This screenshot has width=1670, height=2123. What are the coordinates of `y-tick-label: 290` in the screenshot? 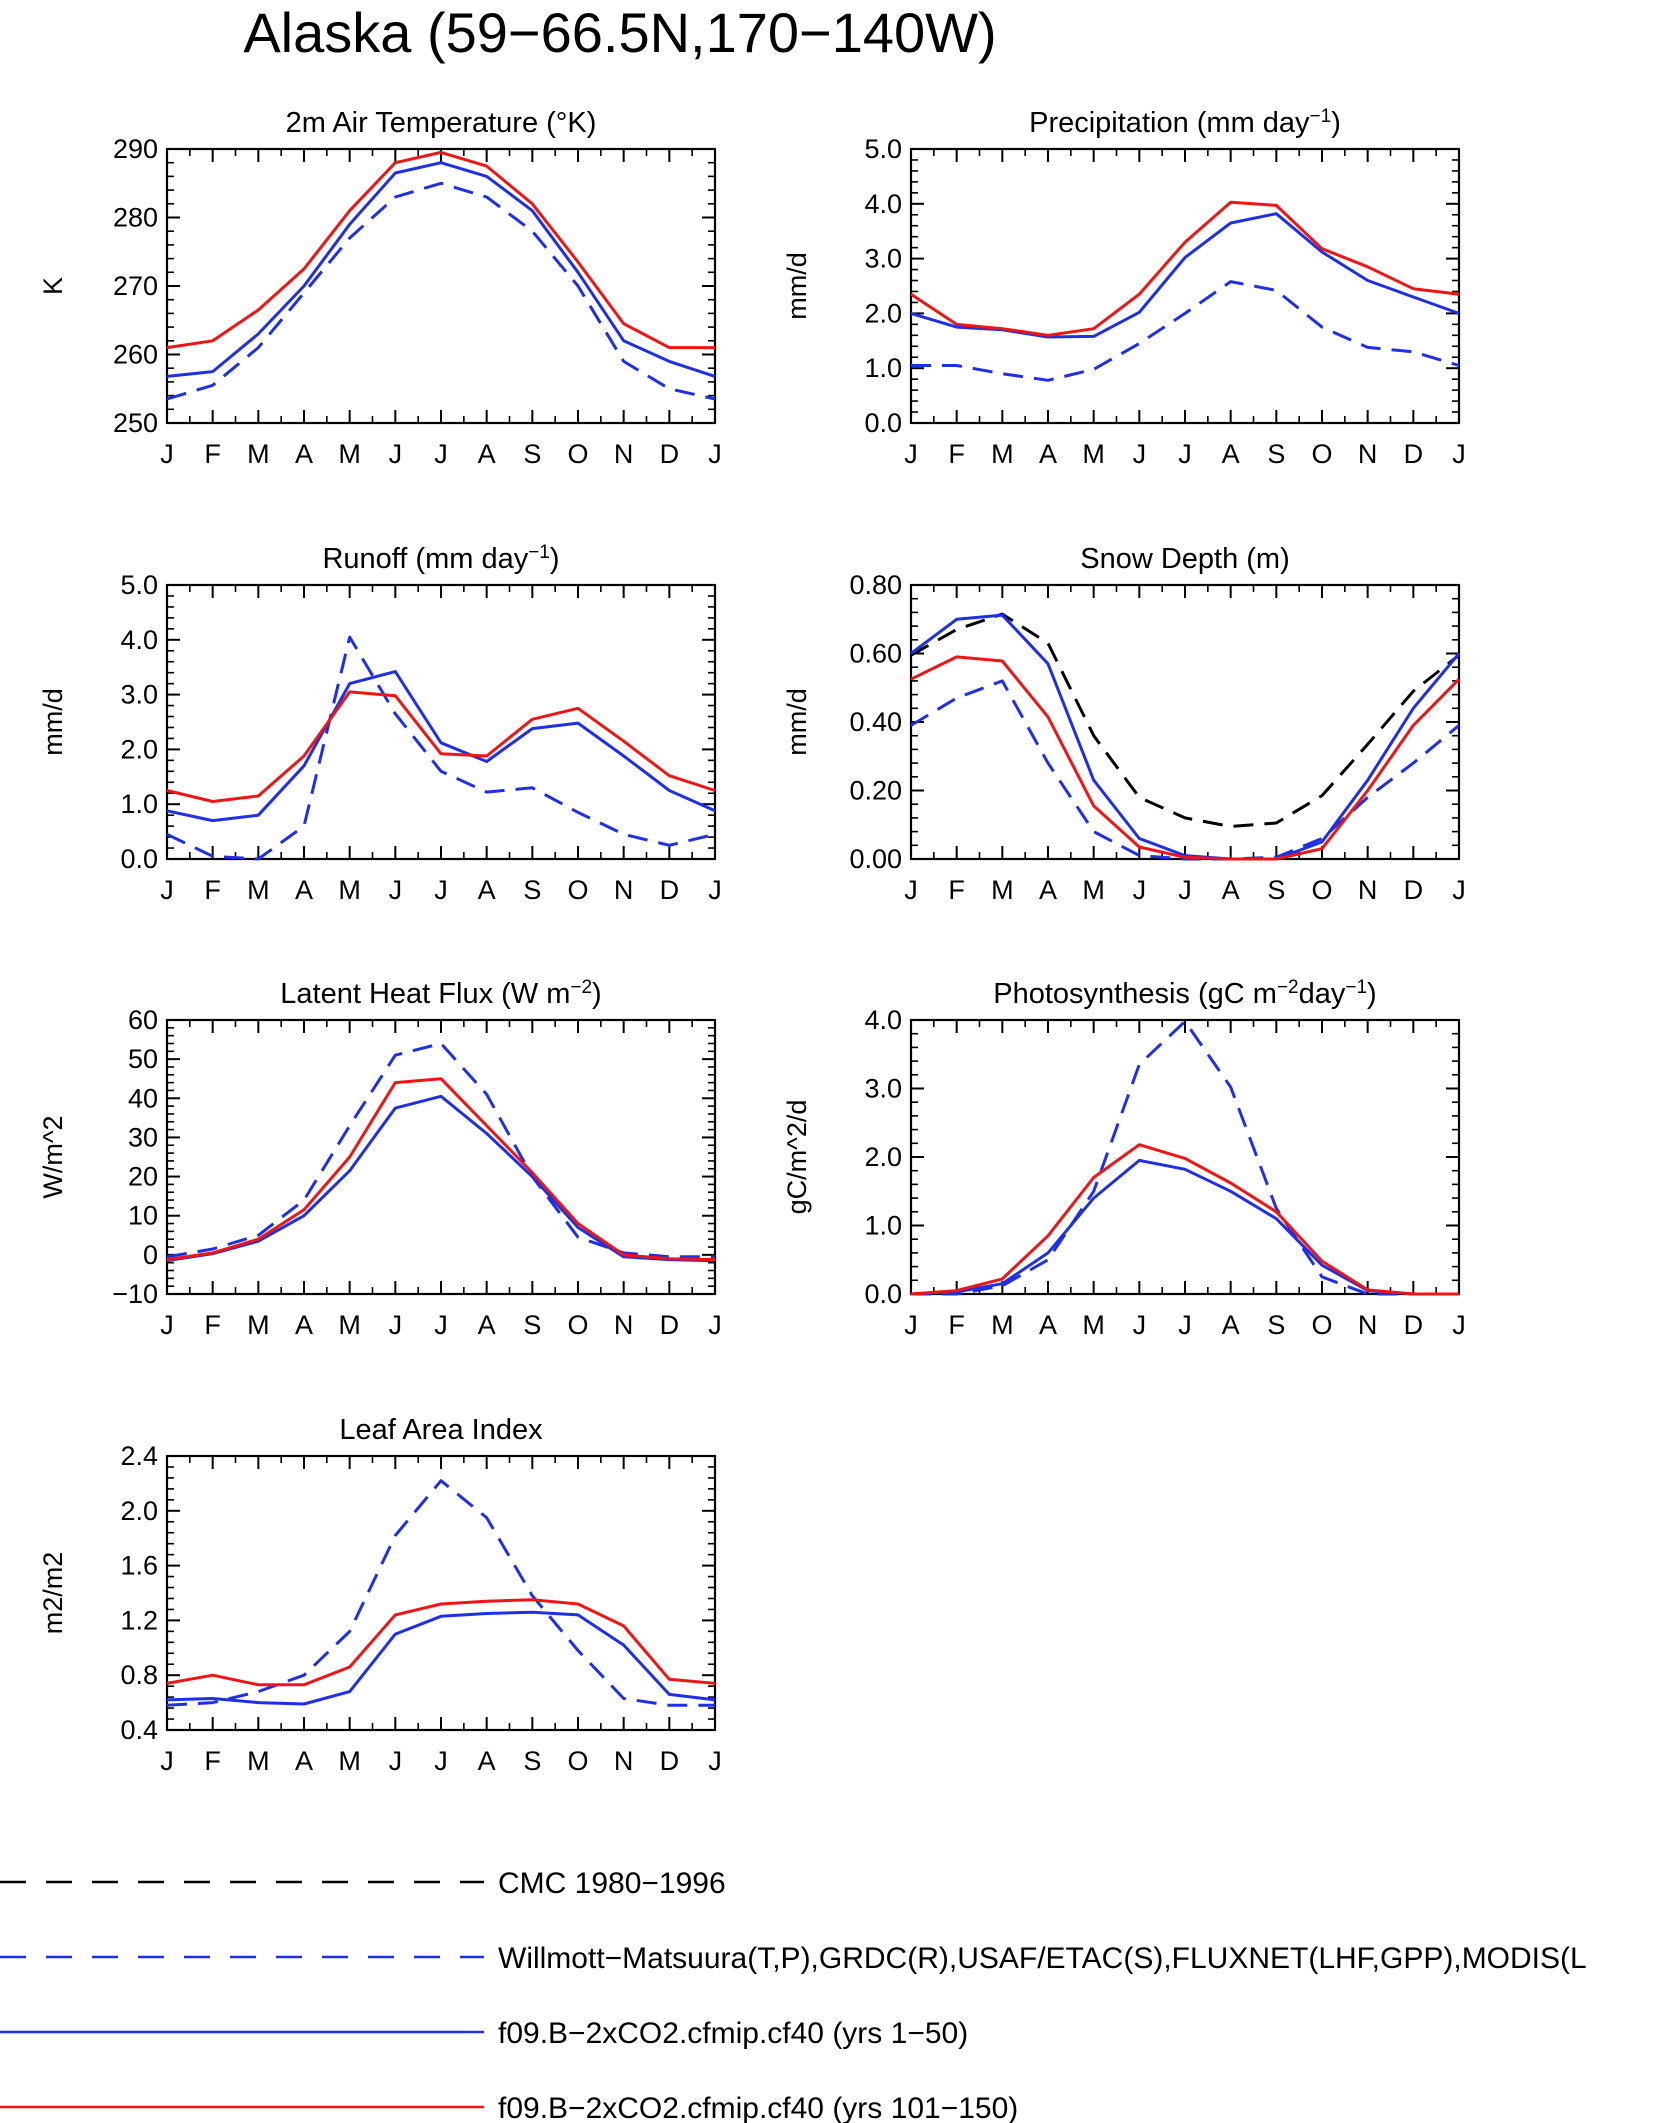 It's located at (135, 149).